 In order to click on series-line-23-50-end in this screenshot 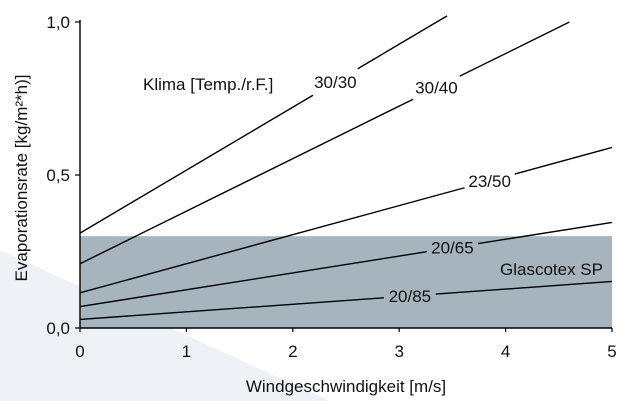, I will do `click(563, 160)`.